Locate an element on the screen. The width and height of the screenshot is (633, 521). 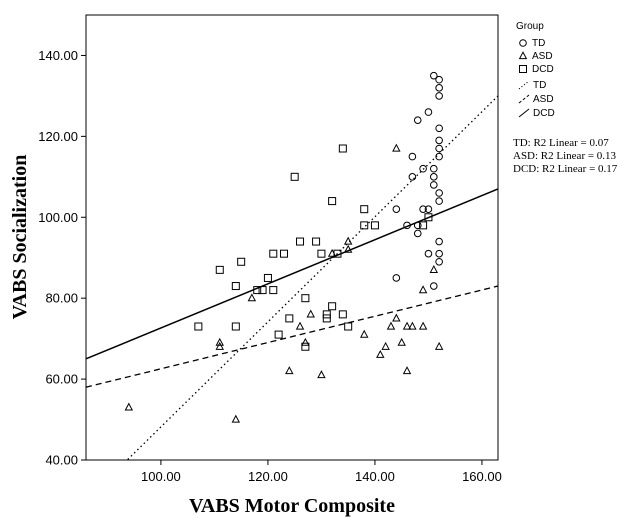
x-tick-label: 100.00 is located at coordinates (161, 476).